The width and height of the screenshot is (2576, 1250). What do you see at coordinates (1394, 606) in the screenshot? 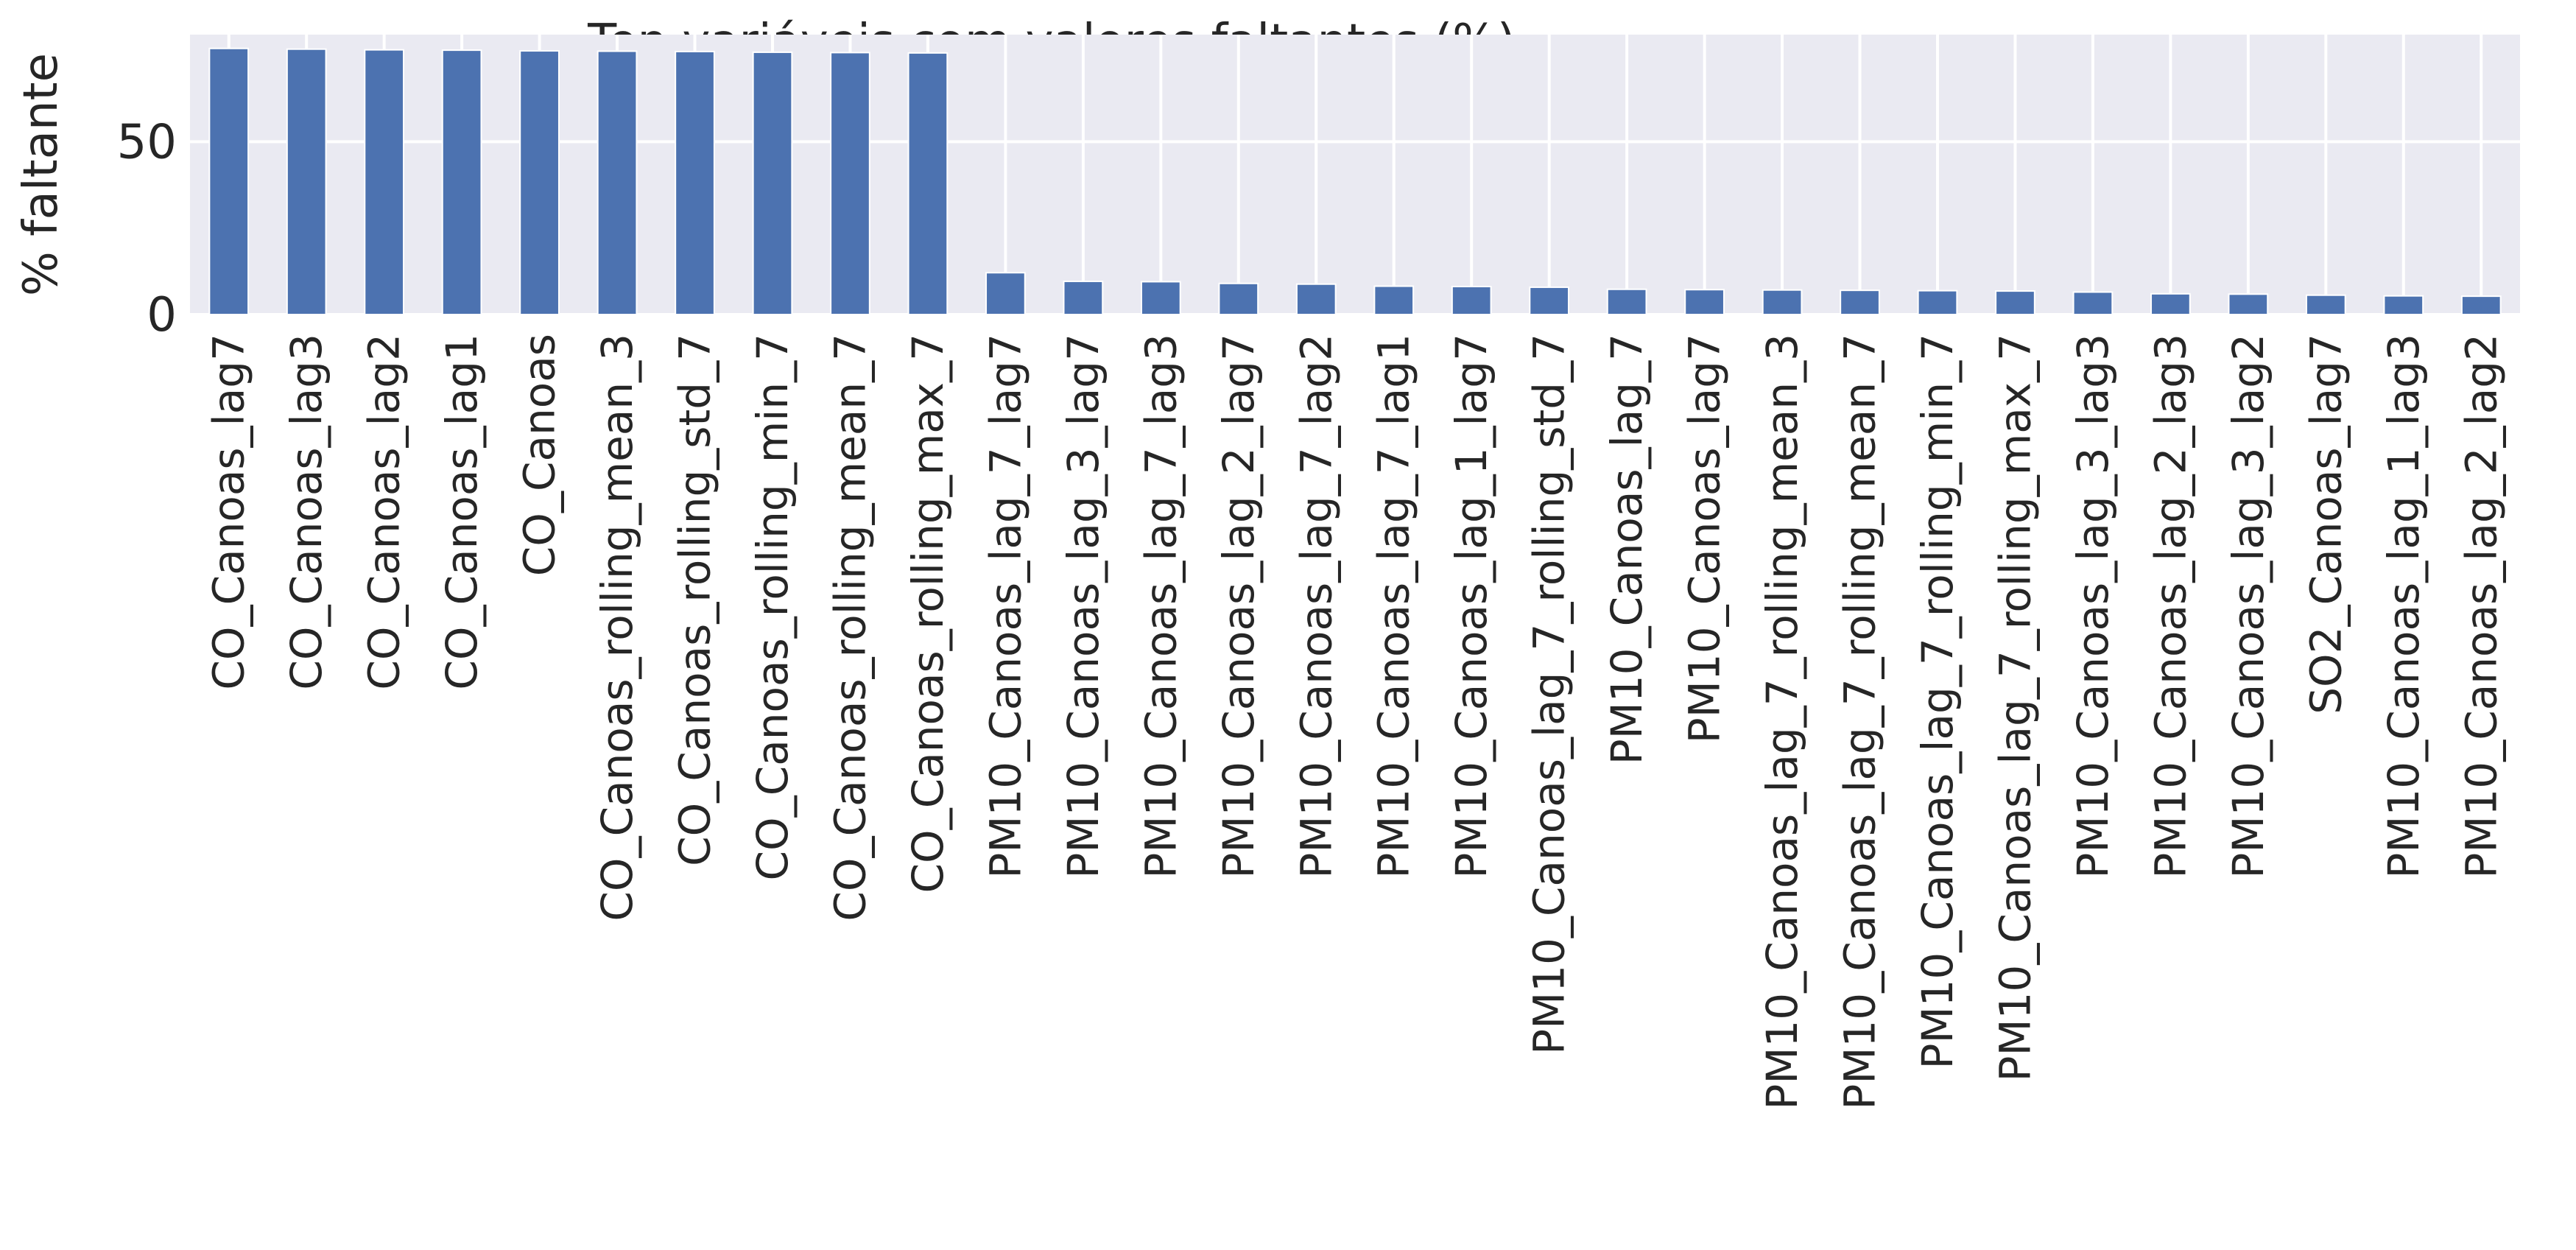
I see `x-tick-label: PM10_Canoas_lag_7_lag1` at bounding box center [1394, 606].